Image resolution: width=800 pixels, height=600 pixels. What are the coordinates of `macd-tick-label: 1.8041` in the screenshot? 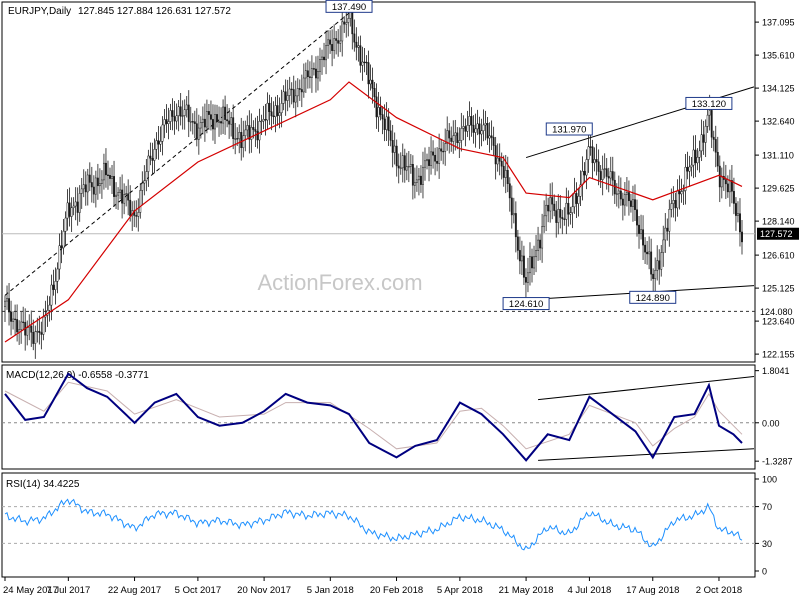 It's located at (776, 371).